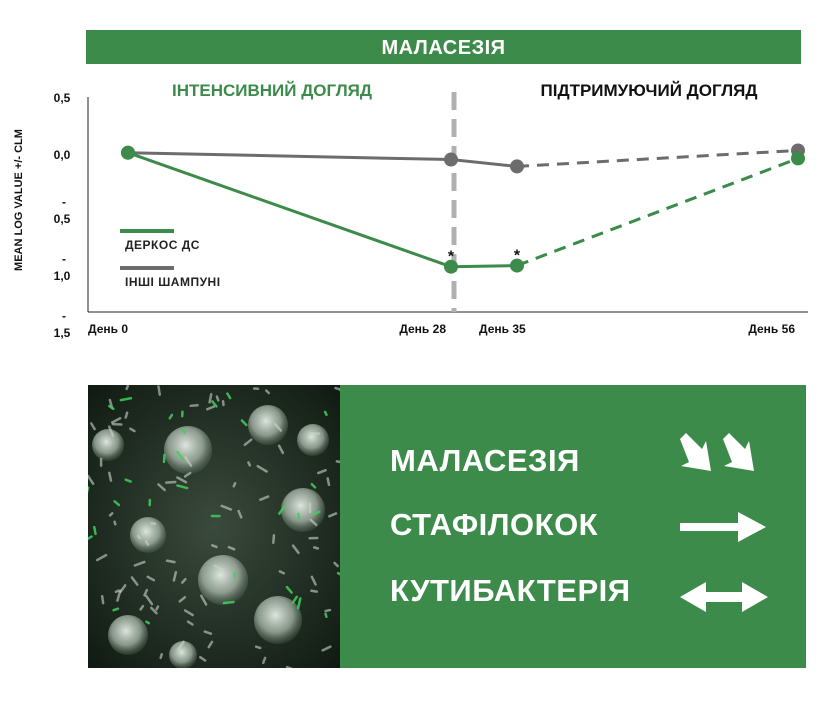 The image size is (822, 710). I want to click on chart-title: МАЛАСЕЗІЯ, so click(443, 47).